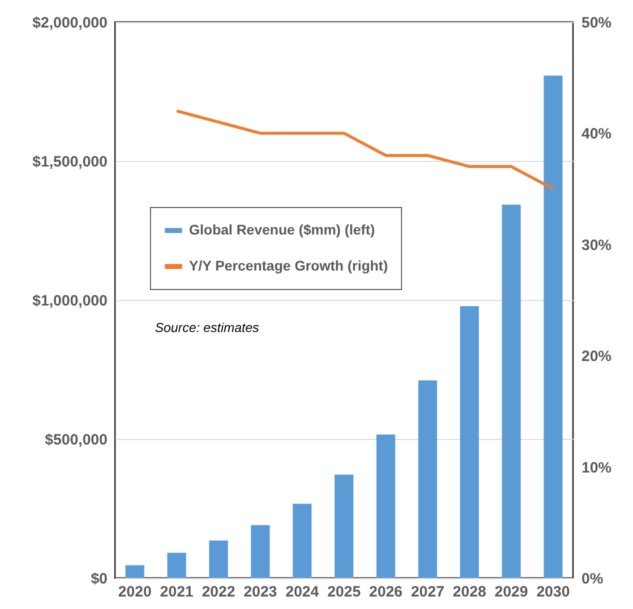 The width and height of the screenshot is (633, 609). I want to click on y-tick-label: $2,000,000, so click(70, 23).